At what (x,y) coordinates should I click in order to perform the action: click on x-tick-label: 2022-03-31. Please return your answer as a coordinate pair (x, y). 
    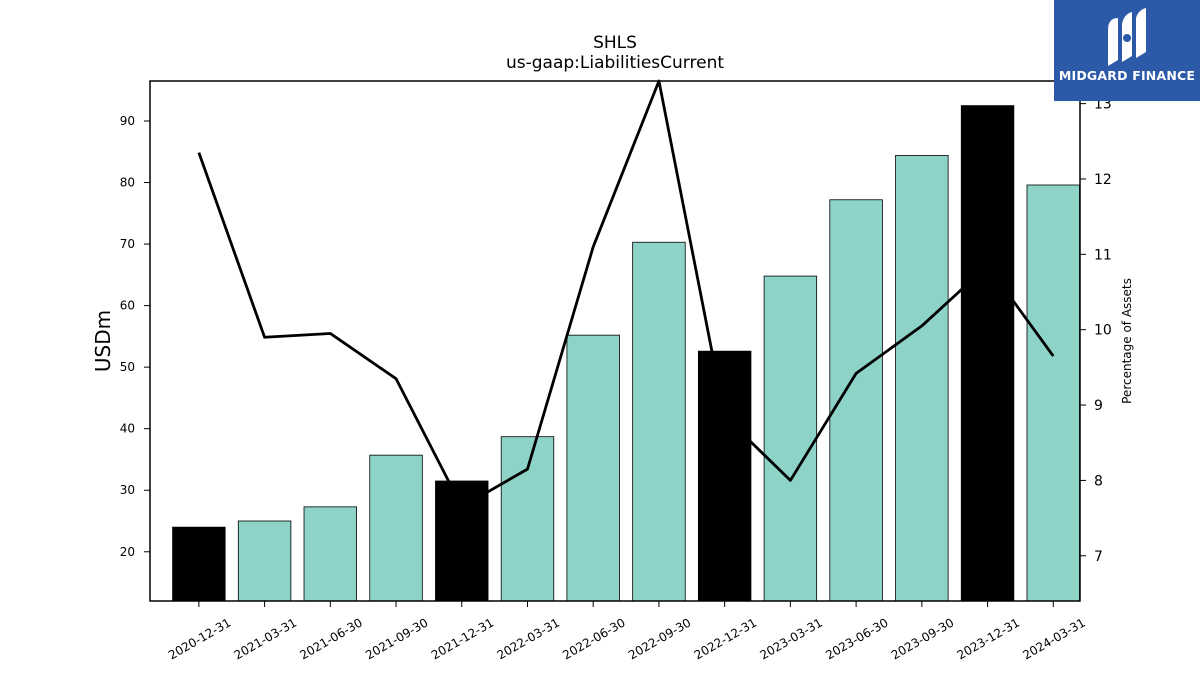
    Looking at the image, I should click on (528, 638).